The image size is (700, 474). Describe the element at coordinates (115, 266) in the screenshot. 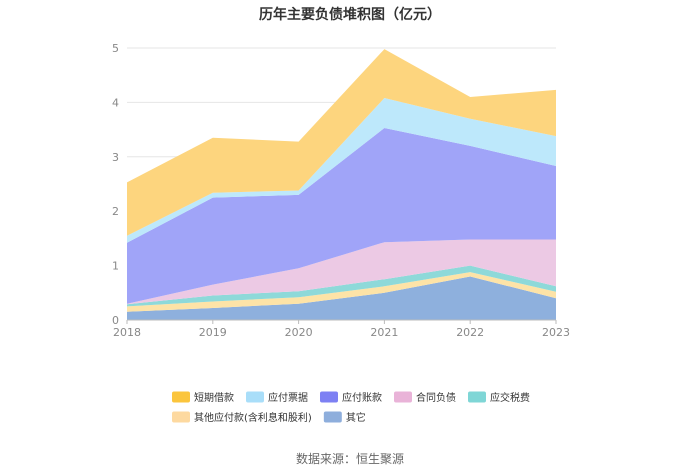

I see `y-tick-label: 1` at that location.